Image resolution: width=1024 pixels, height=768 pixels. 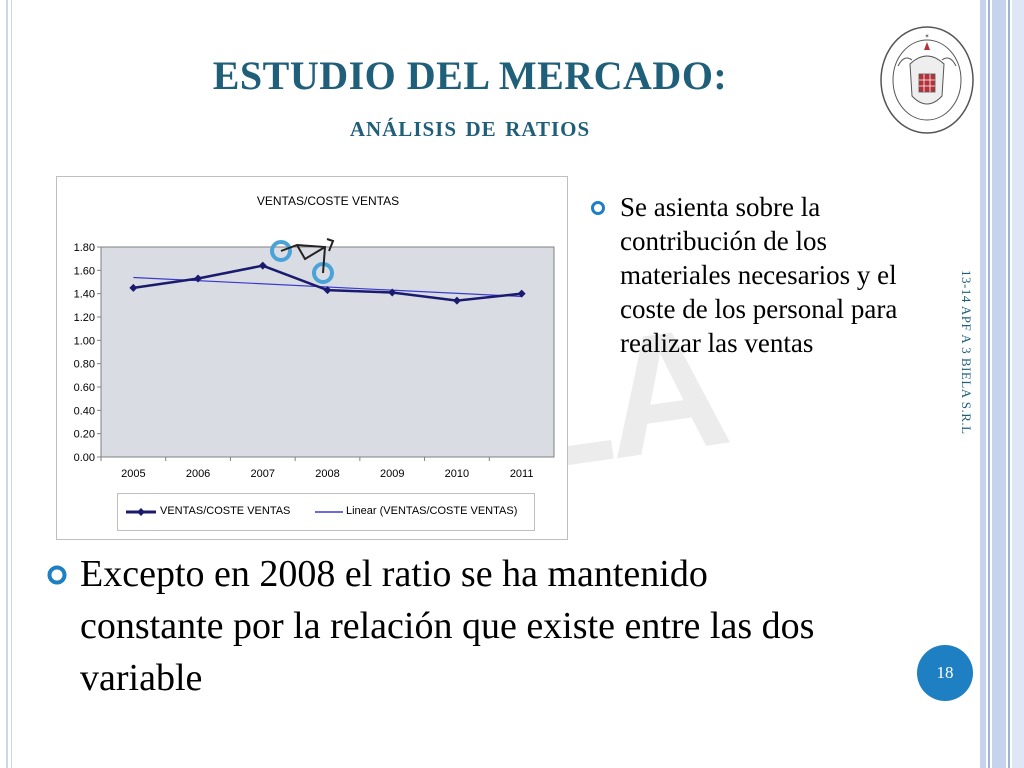 What do you see at coordinates (470, 75) in the screenshot?
I see `slide-title: ESTUDIO DEL MERCADO:` at bounding box center [470, 75].